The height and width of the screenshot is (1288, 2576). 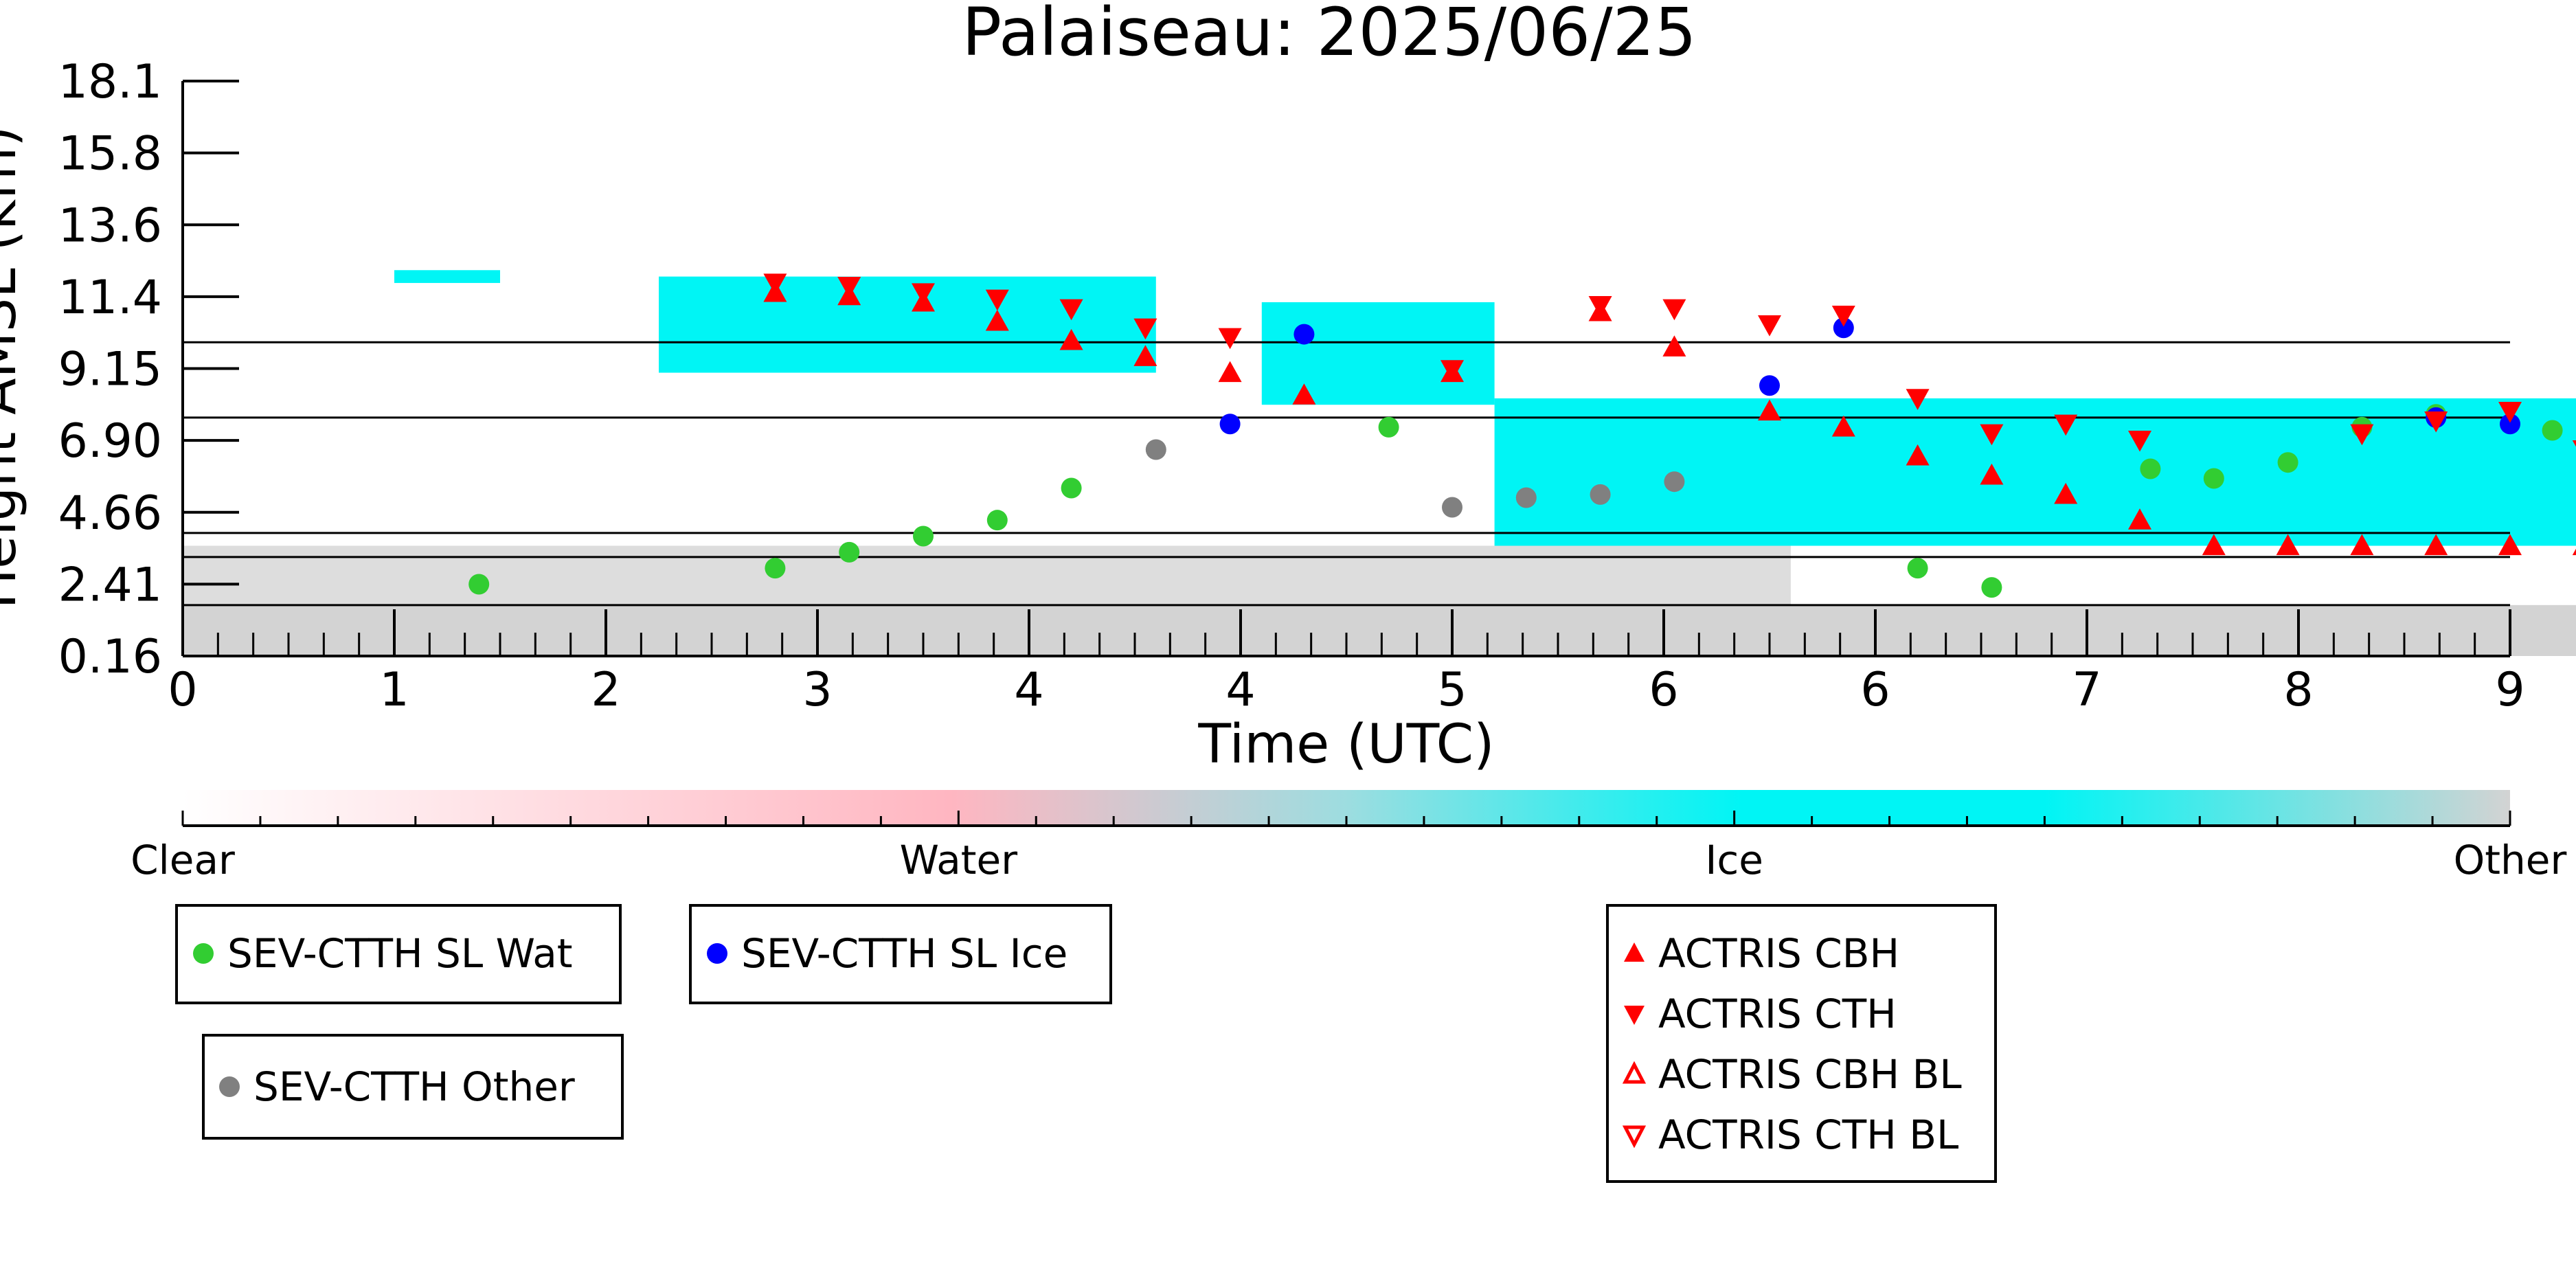 What do you see at coordinates (203, 953) in the screenshot?
I see `legend-sev-wat-marker` at bounding box center [203, 953].